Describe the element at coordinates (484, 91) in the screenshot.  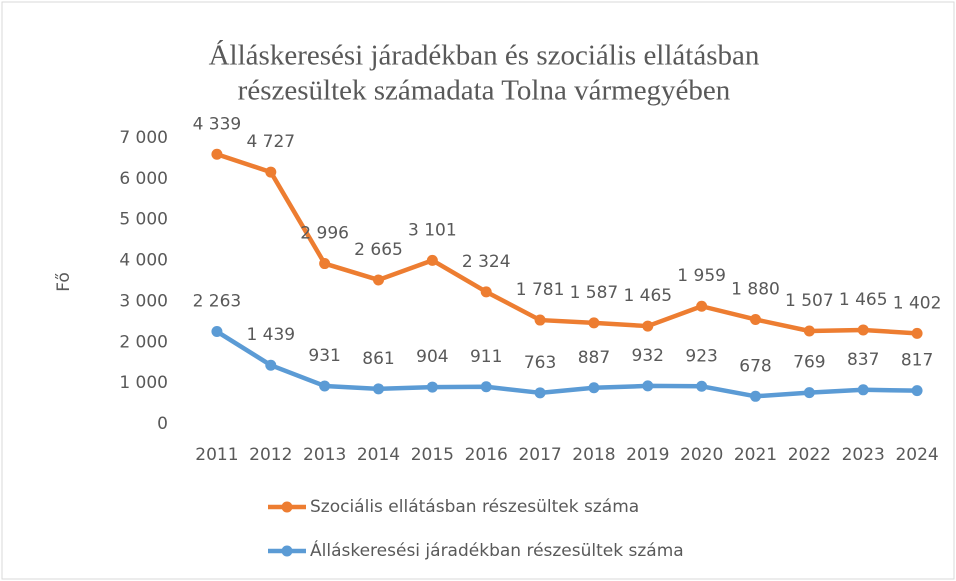
I see `chart-title: részesültek számadata Tolna vármegyében` at that location.